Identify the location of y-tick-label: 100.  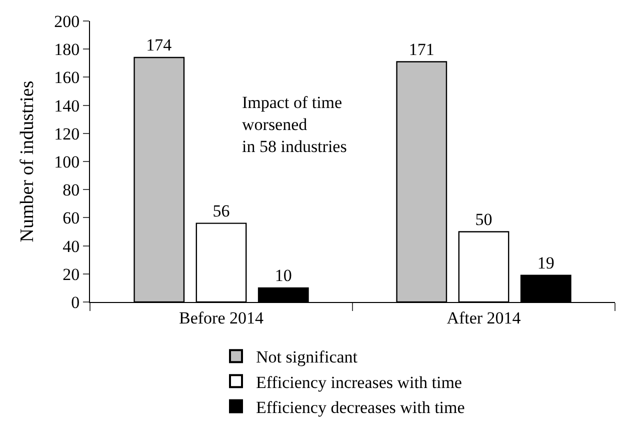
(67, 162).